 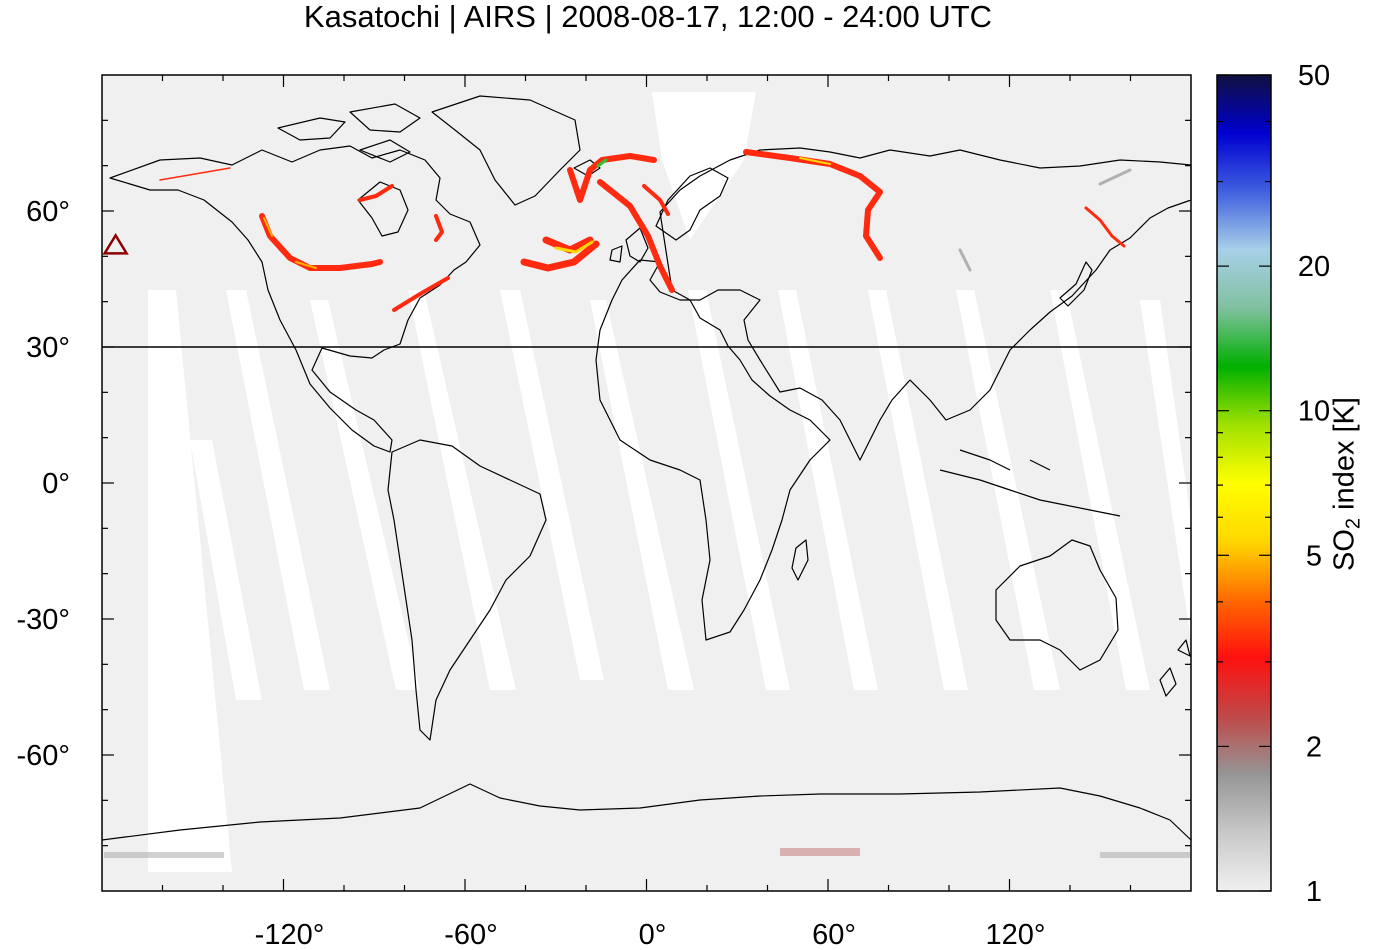 I want to click on y-tick-label: 60°, so click(x=48, y=212).